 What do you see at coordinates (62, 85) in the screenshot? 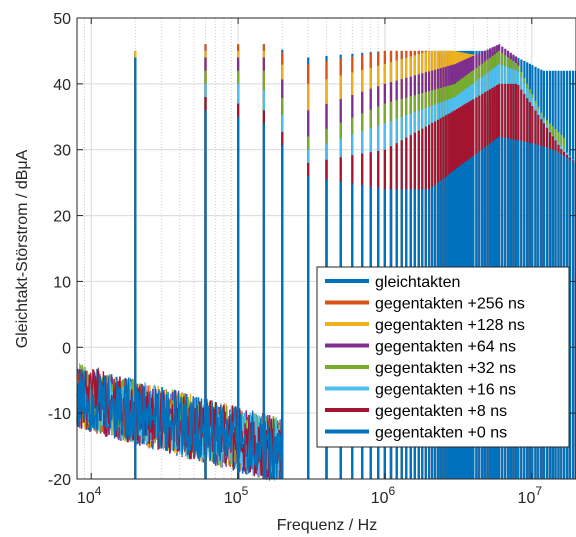
I see `y-tick-label: 40` at bounding box center [62, 85].